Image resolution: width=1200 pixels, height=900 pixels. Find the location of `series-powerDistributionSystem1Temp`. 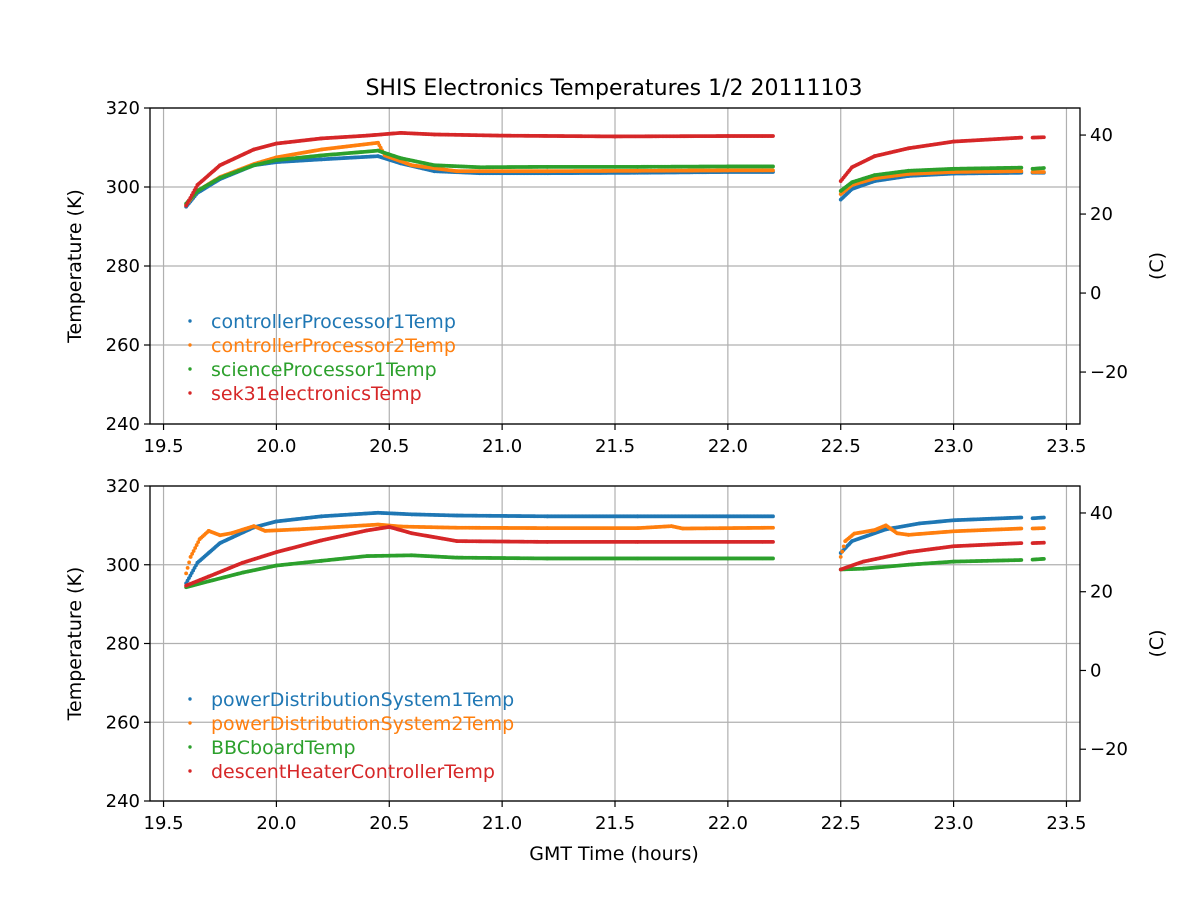

series-powerDistributionSystem1Temp is located at coordinates (615, 548).